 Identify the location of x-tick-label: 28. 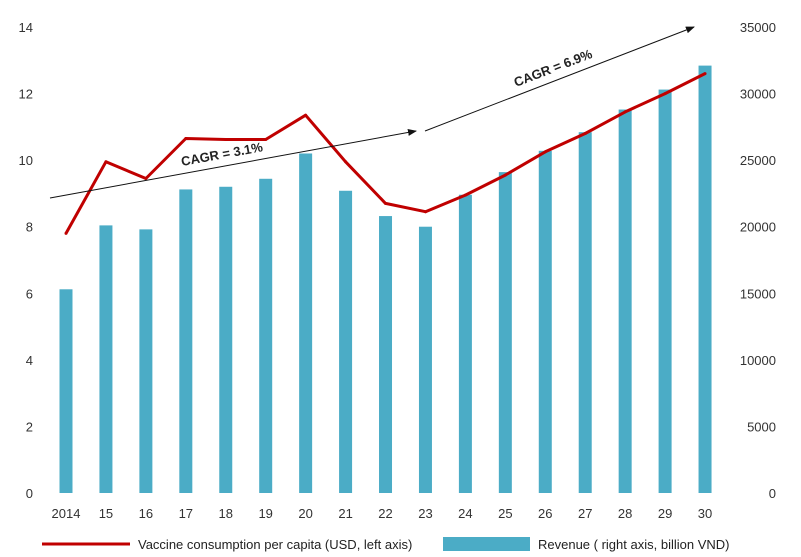
(625, 513).